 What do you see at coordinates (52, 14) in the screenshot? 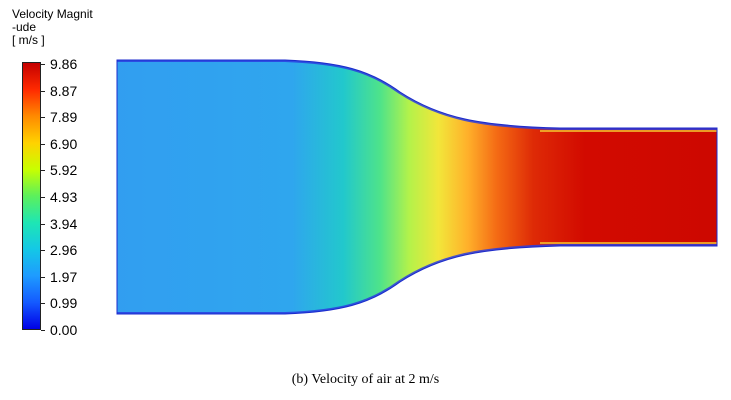
I see `legend-title-line1: Velocity Magnit` at bounding box center [52, 14].